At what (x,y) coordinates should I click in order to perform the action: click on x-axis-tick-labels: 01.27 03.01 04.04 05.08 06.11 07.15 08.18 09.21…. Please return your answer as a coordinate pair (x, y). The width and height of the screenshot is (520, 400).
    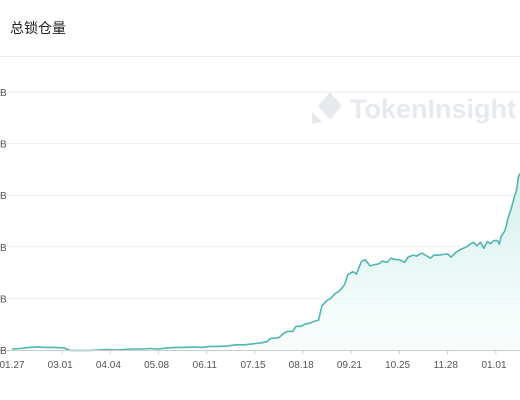
    Looking at the image, I should click on (253, 360).